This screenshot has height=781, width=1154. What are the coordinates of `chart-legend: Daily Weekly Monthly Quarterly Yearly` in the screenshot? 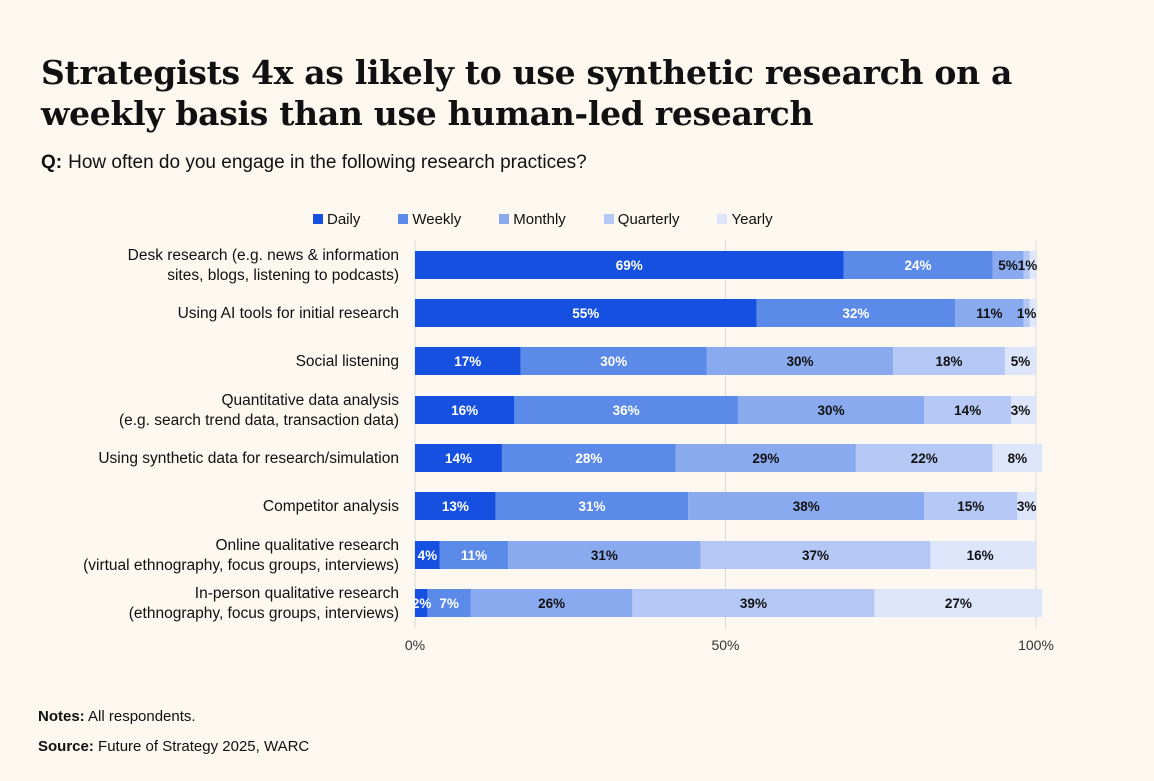 It's located at (543, 219).